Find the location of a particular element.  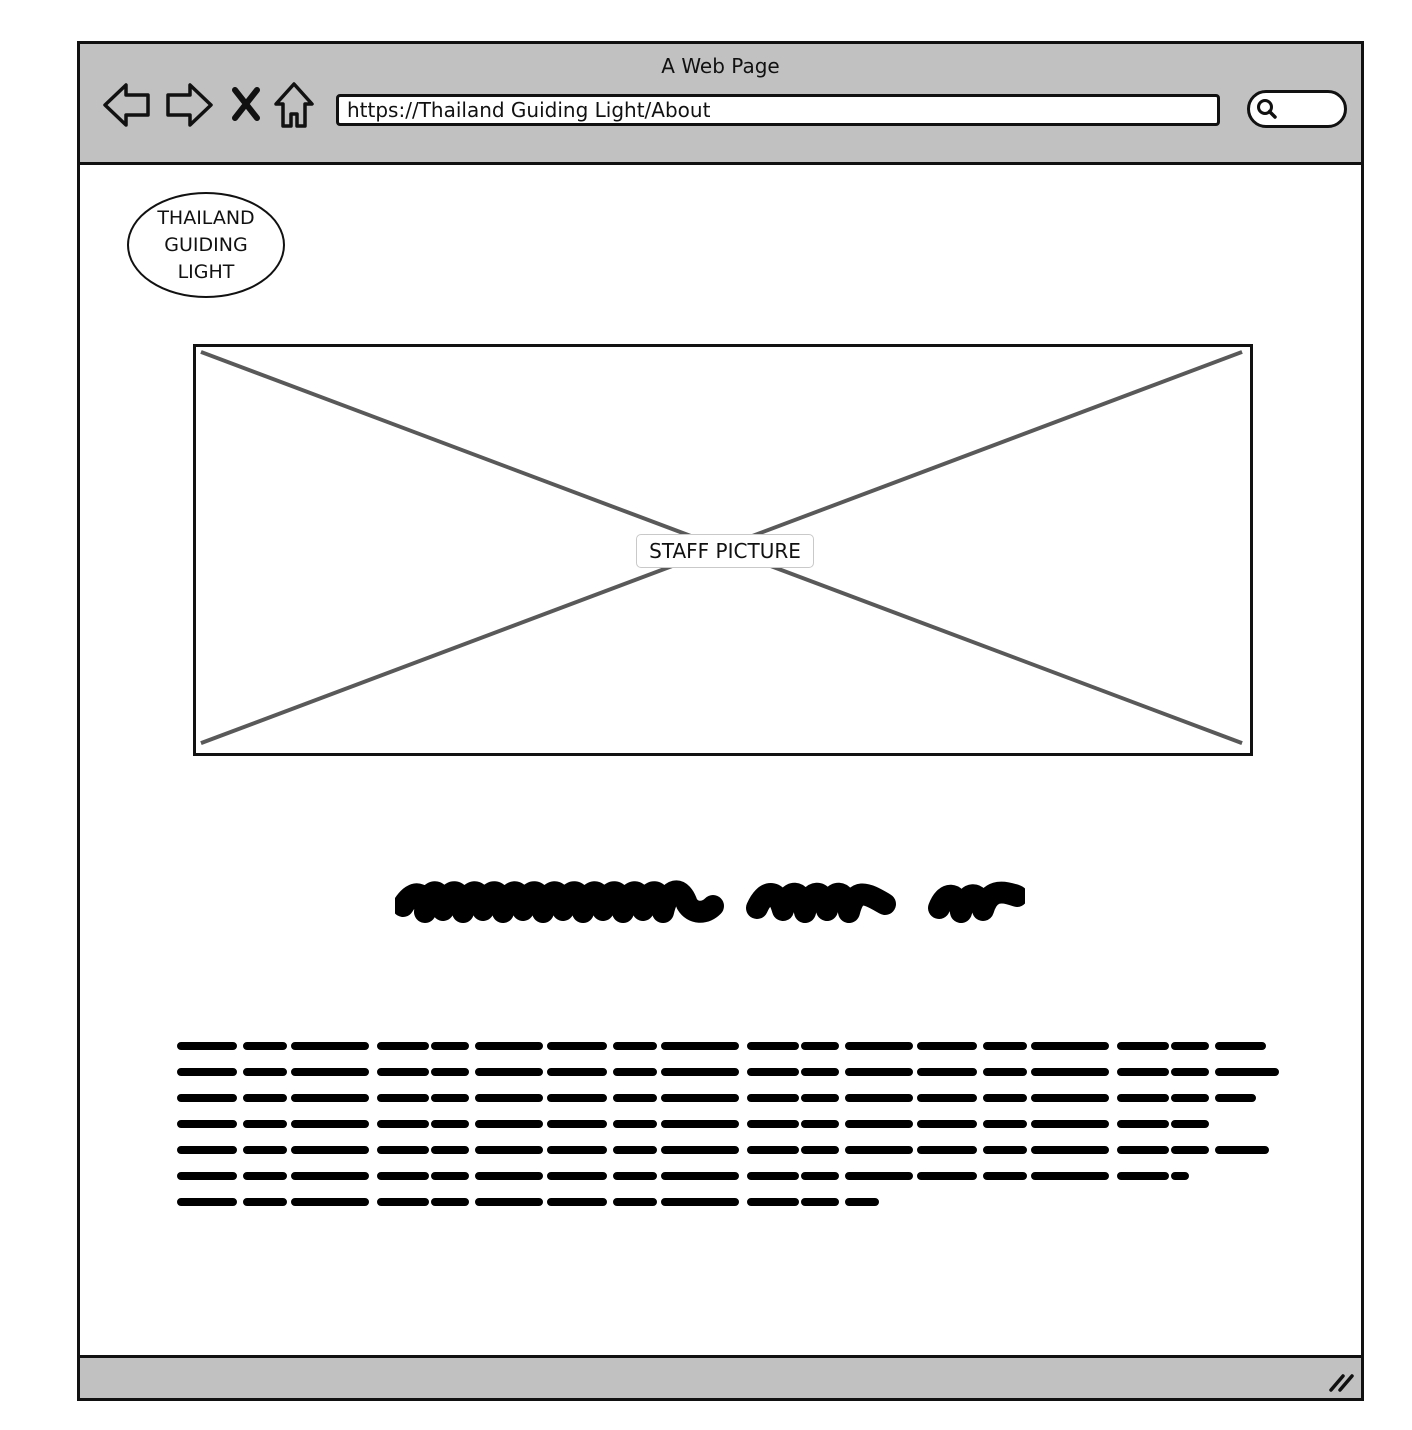

site-logo: THAILAND GUIDING LIGHT is located at coordinates (206, 245).